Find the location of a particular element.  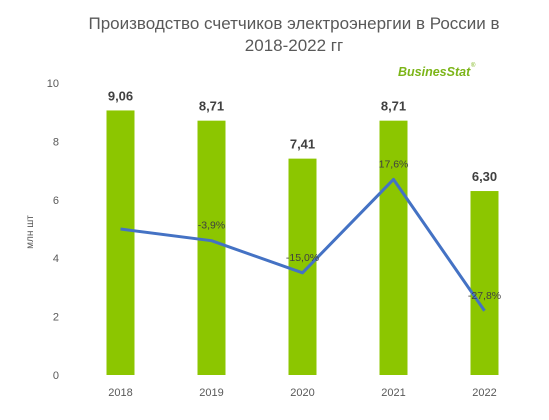

bar-value-label: 9,06 is located at coordinates (120, 95).